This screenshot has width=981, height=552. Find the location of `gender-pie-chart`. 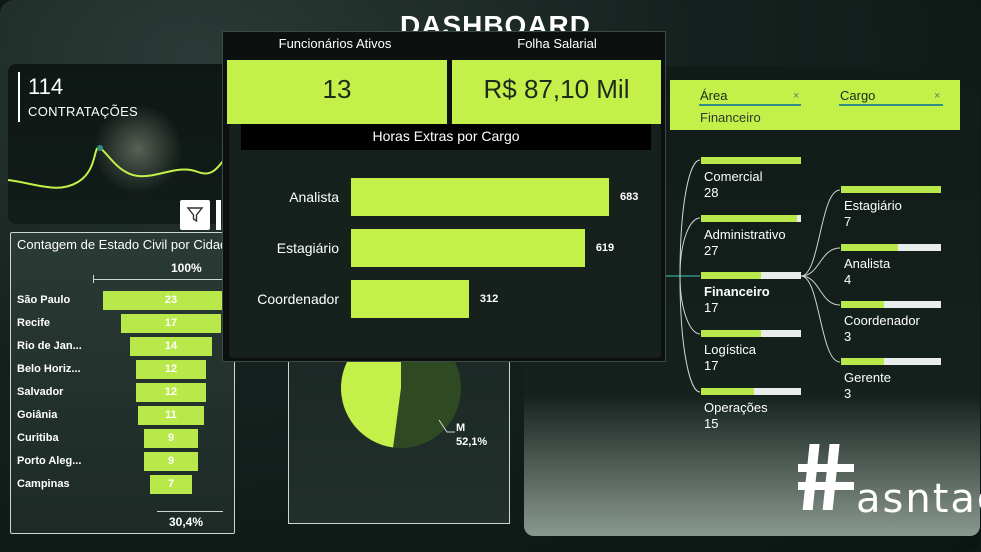

gender-pie-chart is located at coordinates (400, 437).